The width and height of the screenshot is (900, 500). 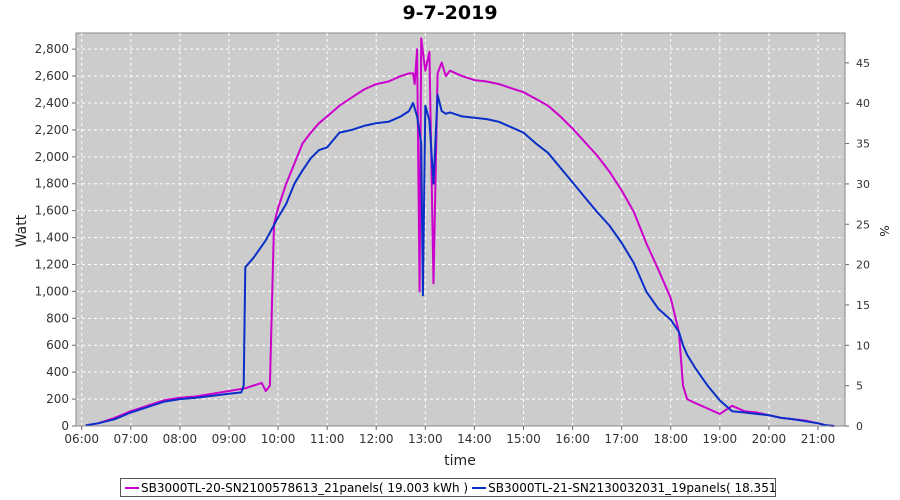 What do you see at coordinates (65, 426) in the screenshot?
I see `y-tick-label: 0` at bounding box center [65, 426].